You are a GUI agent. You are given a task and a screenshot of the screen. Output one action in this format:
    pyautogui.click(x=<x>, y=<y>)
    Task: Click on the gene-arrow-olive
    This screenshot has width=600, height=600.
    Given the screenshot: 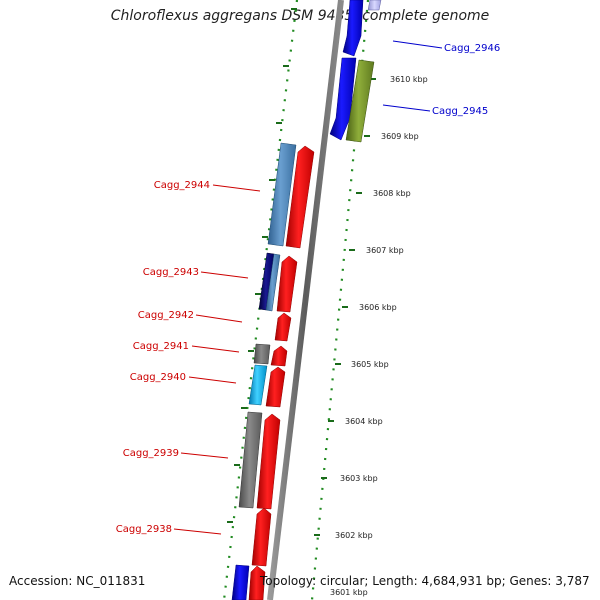 What is the action you would take?
    pyautogui.click(x=360, y=101)
    